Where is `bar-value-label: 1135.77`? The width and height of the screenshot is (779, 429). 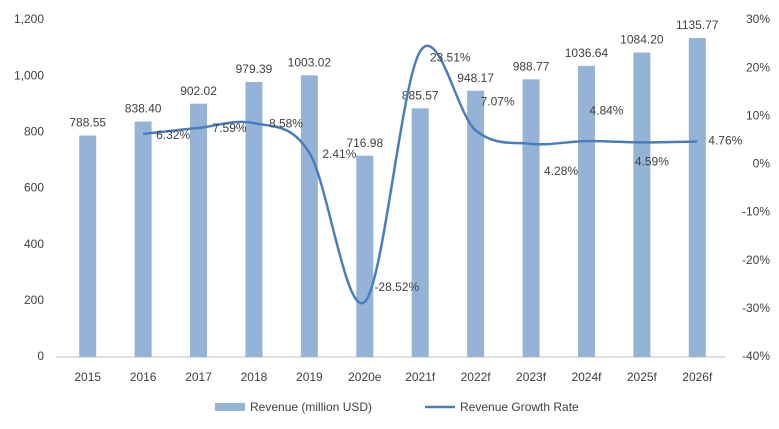 bar-value-label: 1135.77 is located at coordinates (697, 25).